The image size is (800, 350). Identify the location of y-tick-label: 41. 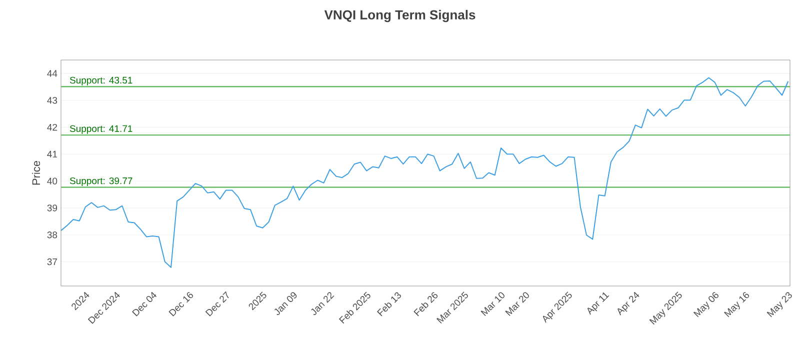
(52, 154).